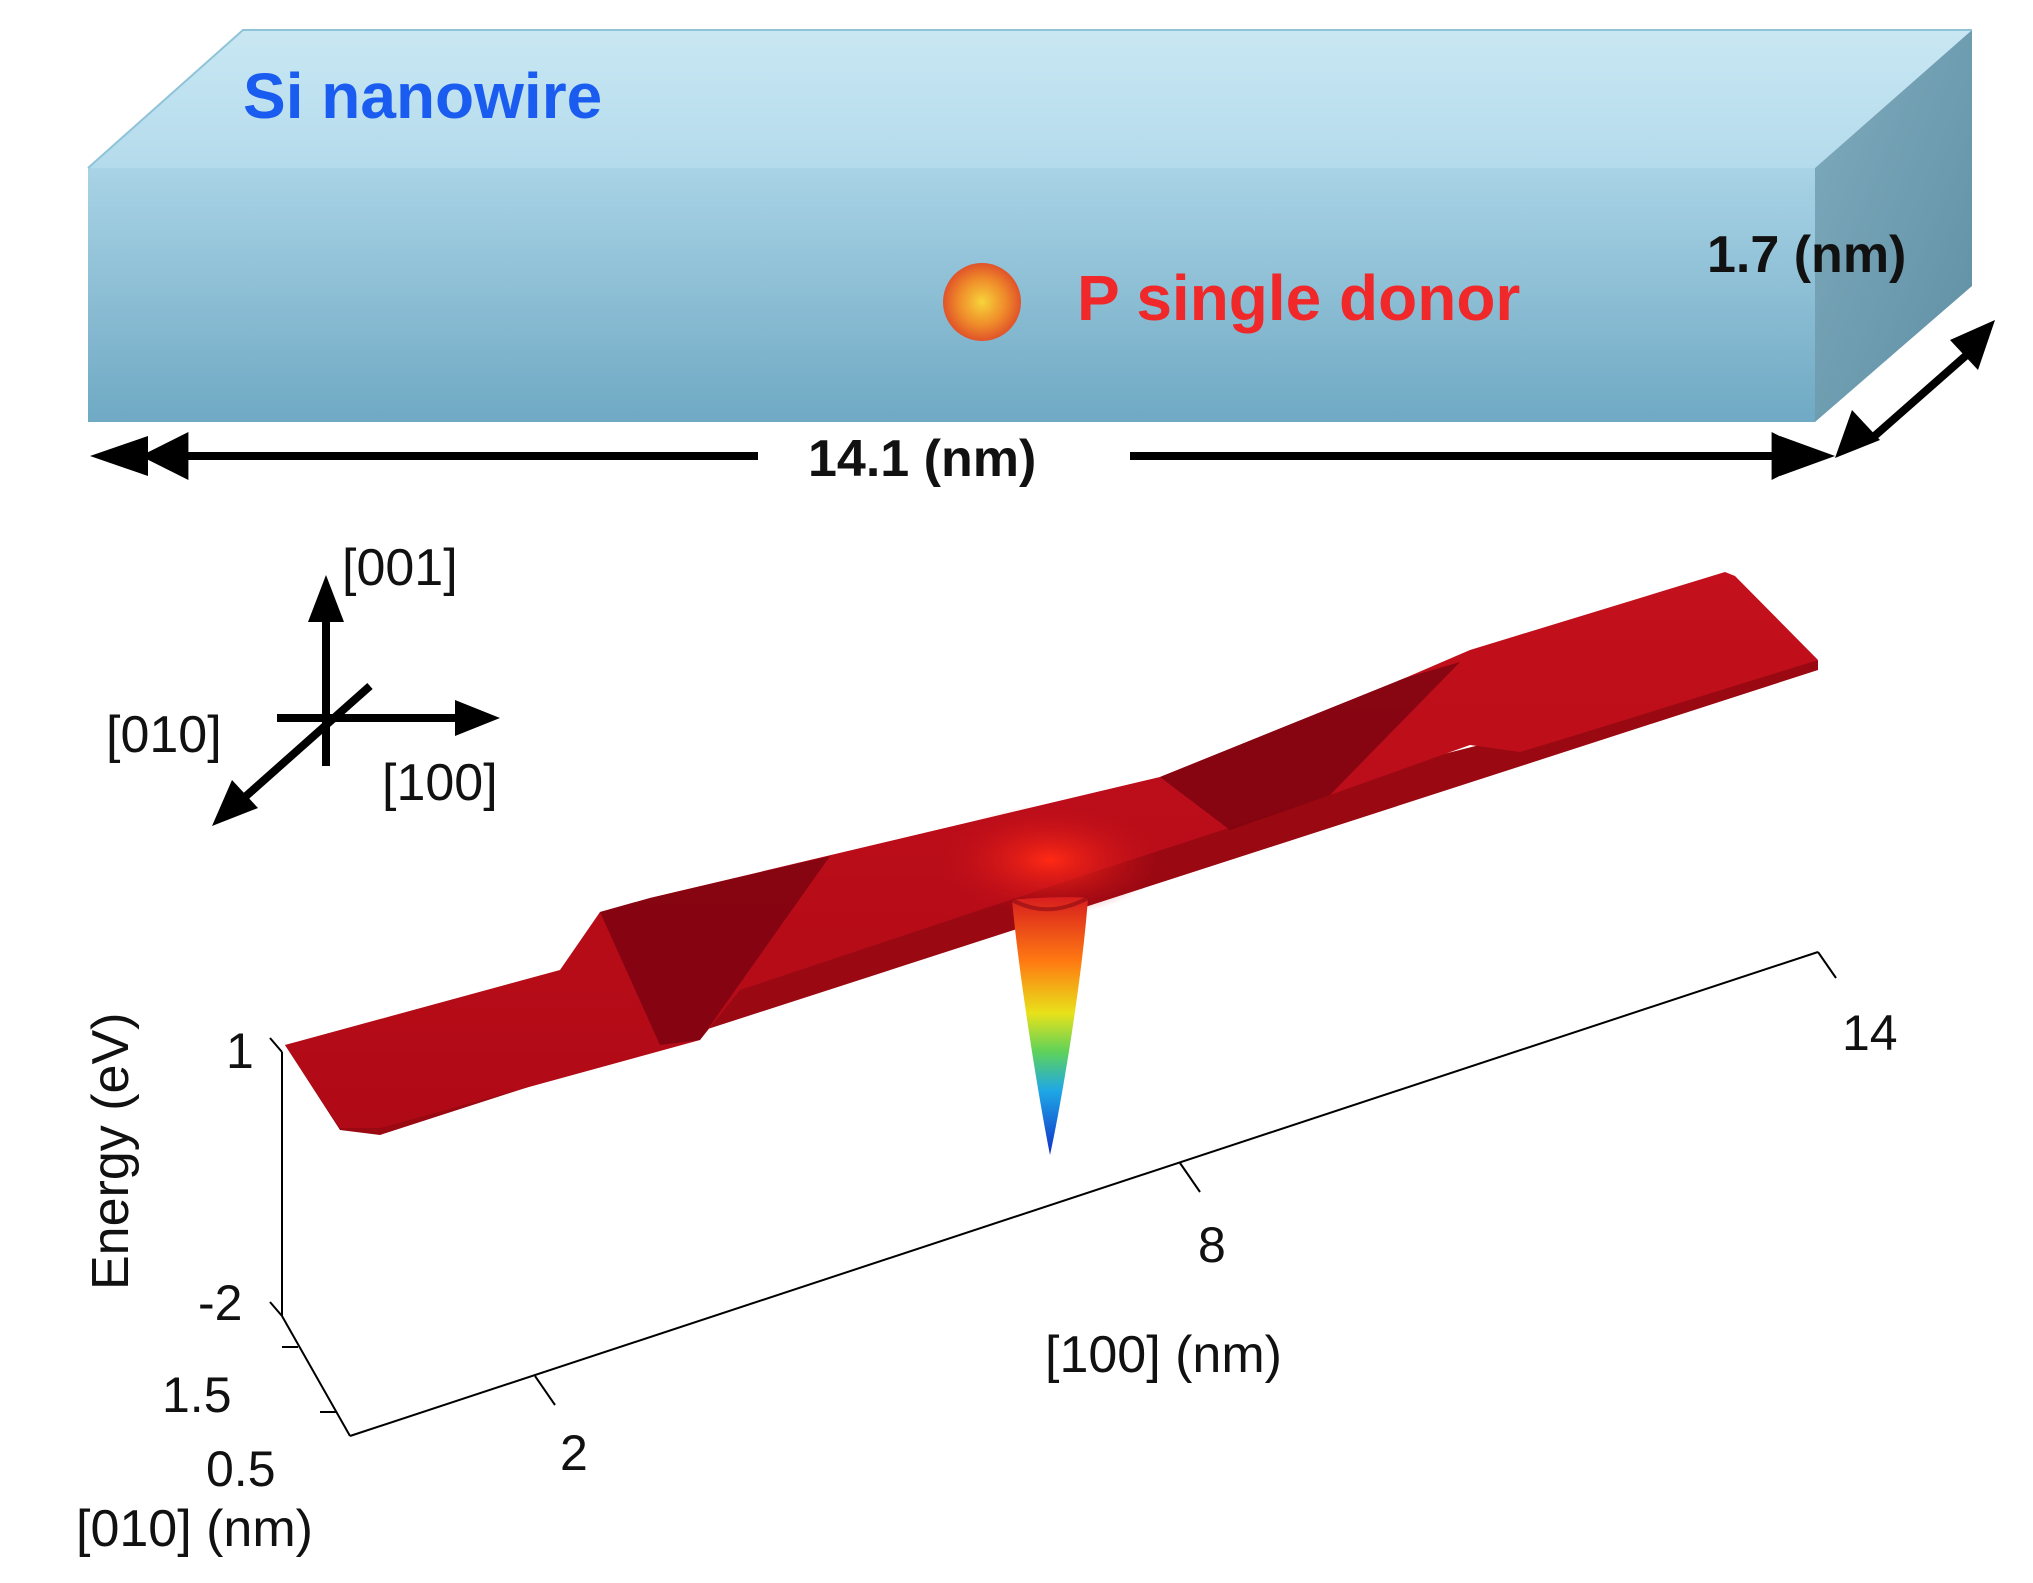  Describe the element at coordinates (356, 700) in the screenshot. I see `crystal-axes-key` at that location.